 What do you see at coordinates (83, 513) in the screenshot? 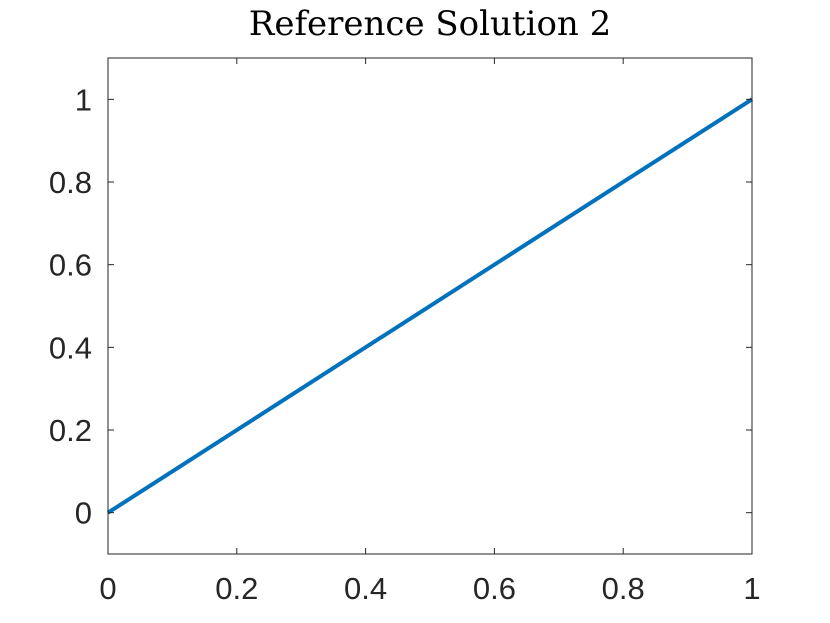
I see `y-tick-label-0: 0` at bounding box center [83, 513].